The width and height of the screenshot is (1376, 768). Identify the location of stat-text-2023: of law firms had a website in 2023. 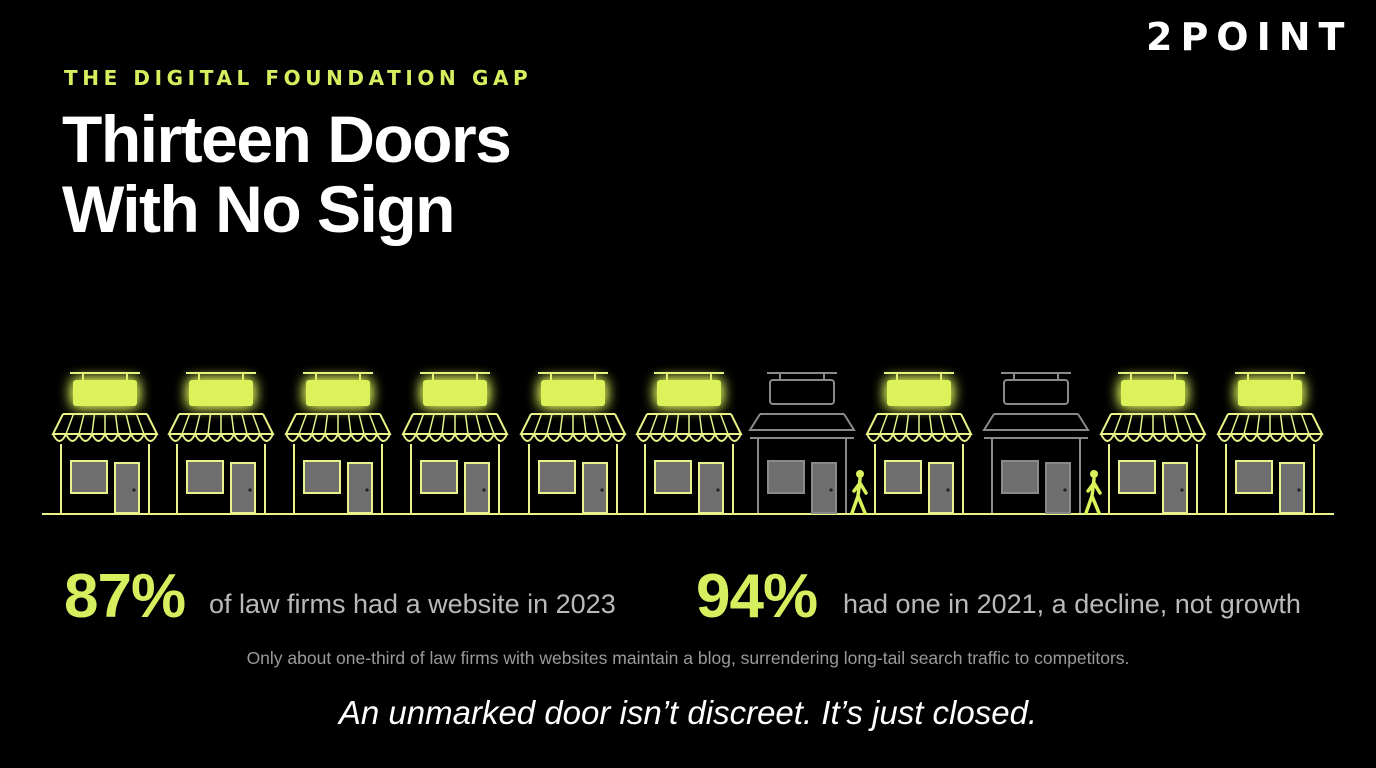
(412, 604).